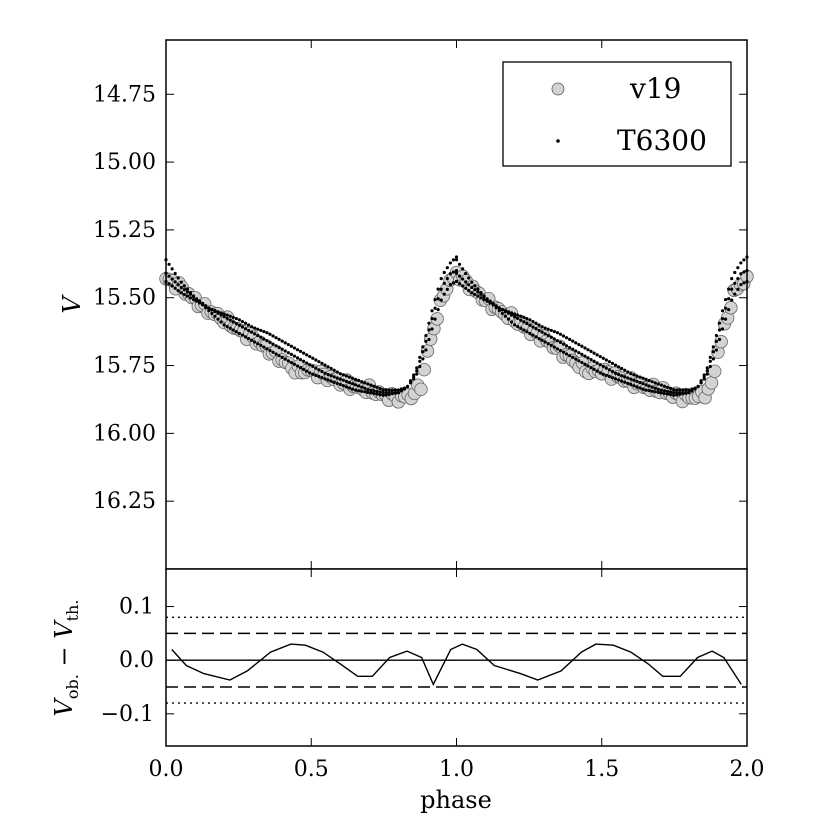  I want to click on bottom-plot-marks, so click(456, 664).